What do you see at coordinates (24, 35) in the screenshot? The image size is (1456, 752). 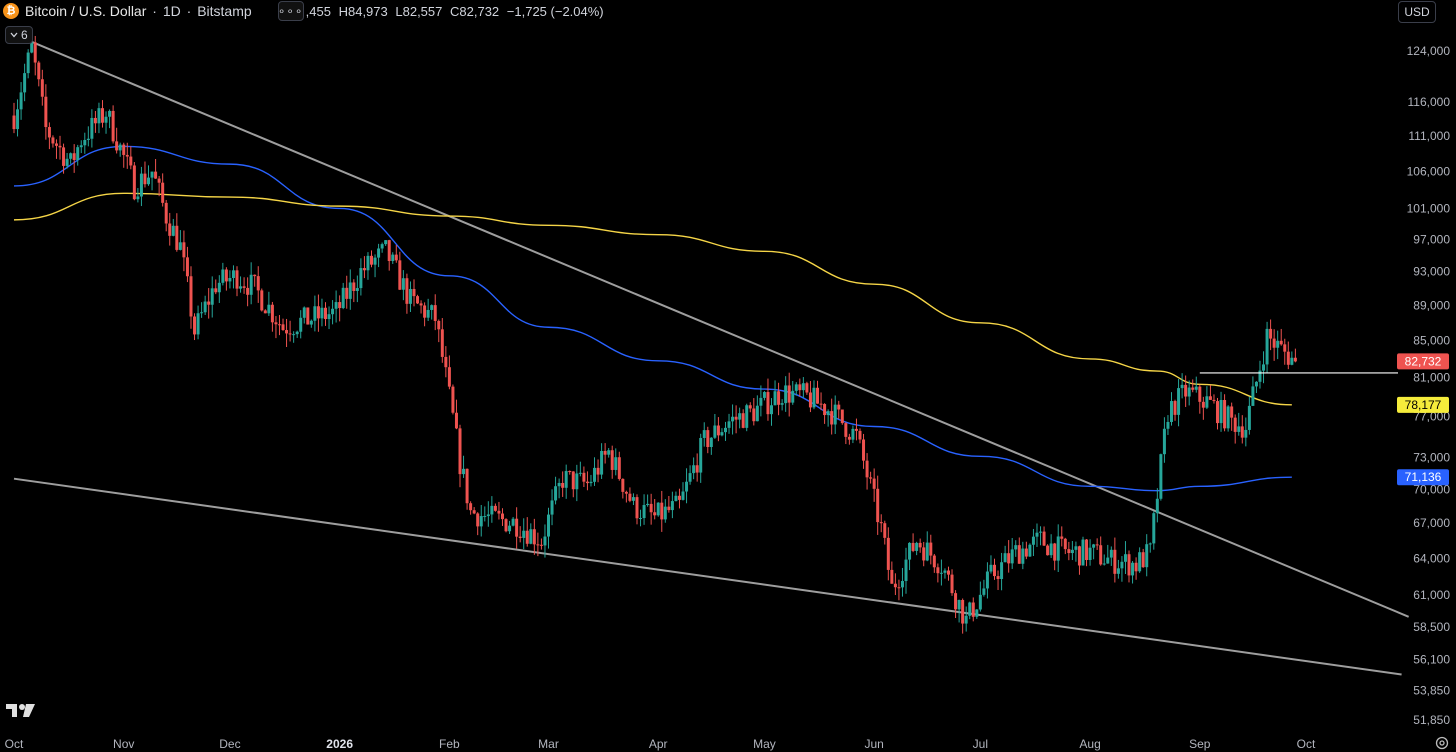 I see `indicator-count: 6` at bounding box center [24, 35].